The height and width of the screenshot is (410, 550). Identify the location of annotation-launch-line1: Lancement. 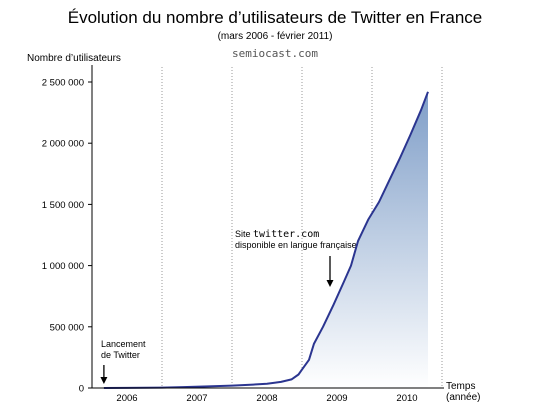
(123, 344).